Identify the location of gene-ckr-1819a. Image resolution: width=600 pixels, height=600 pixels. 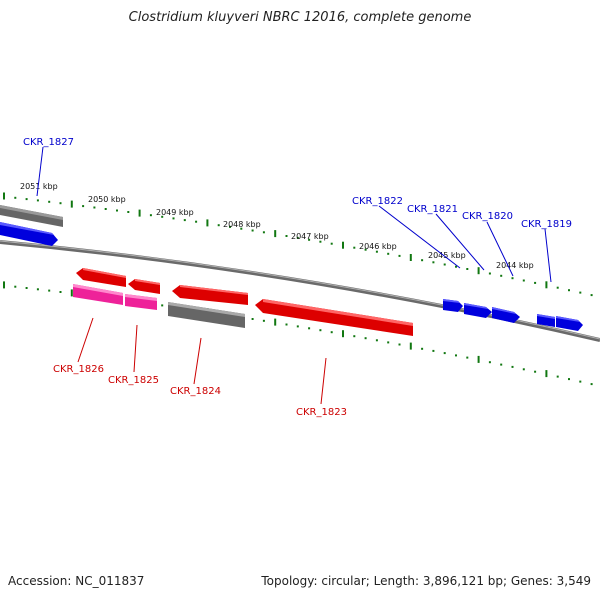
(546, 320).